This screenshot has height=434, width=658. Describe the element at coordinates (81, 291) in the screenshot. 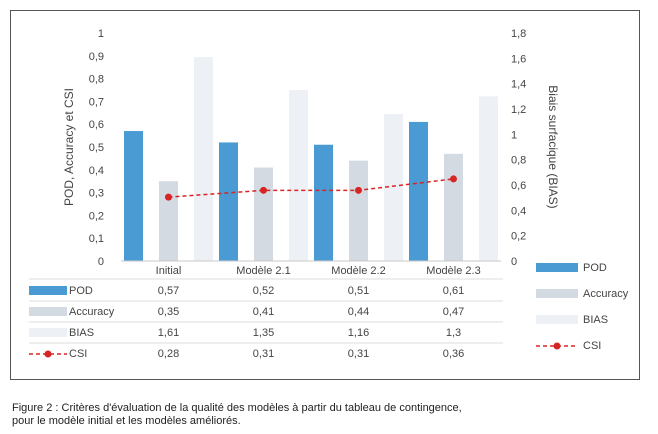

I see `table-series-name: POD` at that location.